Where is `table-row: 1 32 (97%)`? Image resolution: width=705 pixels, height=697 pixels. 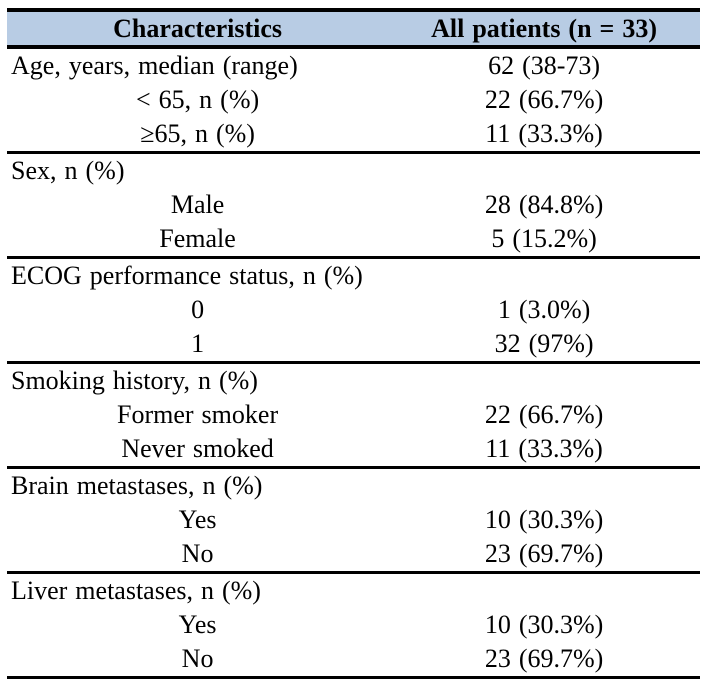
table-row: 1 32 (97%) is located at coordinates (353, 344).